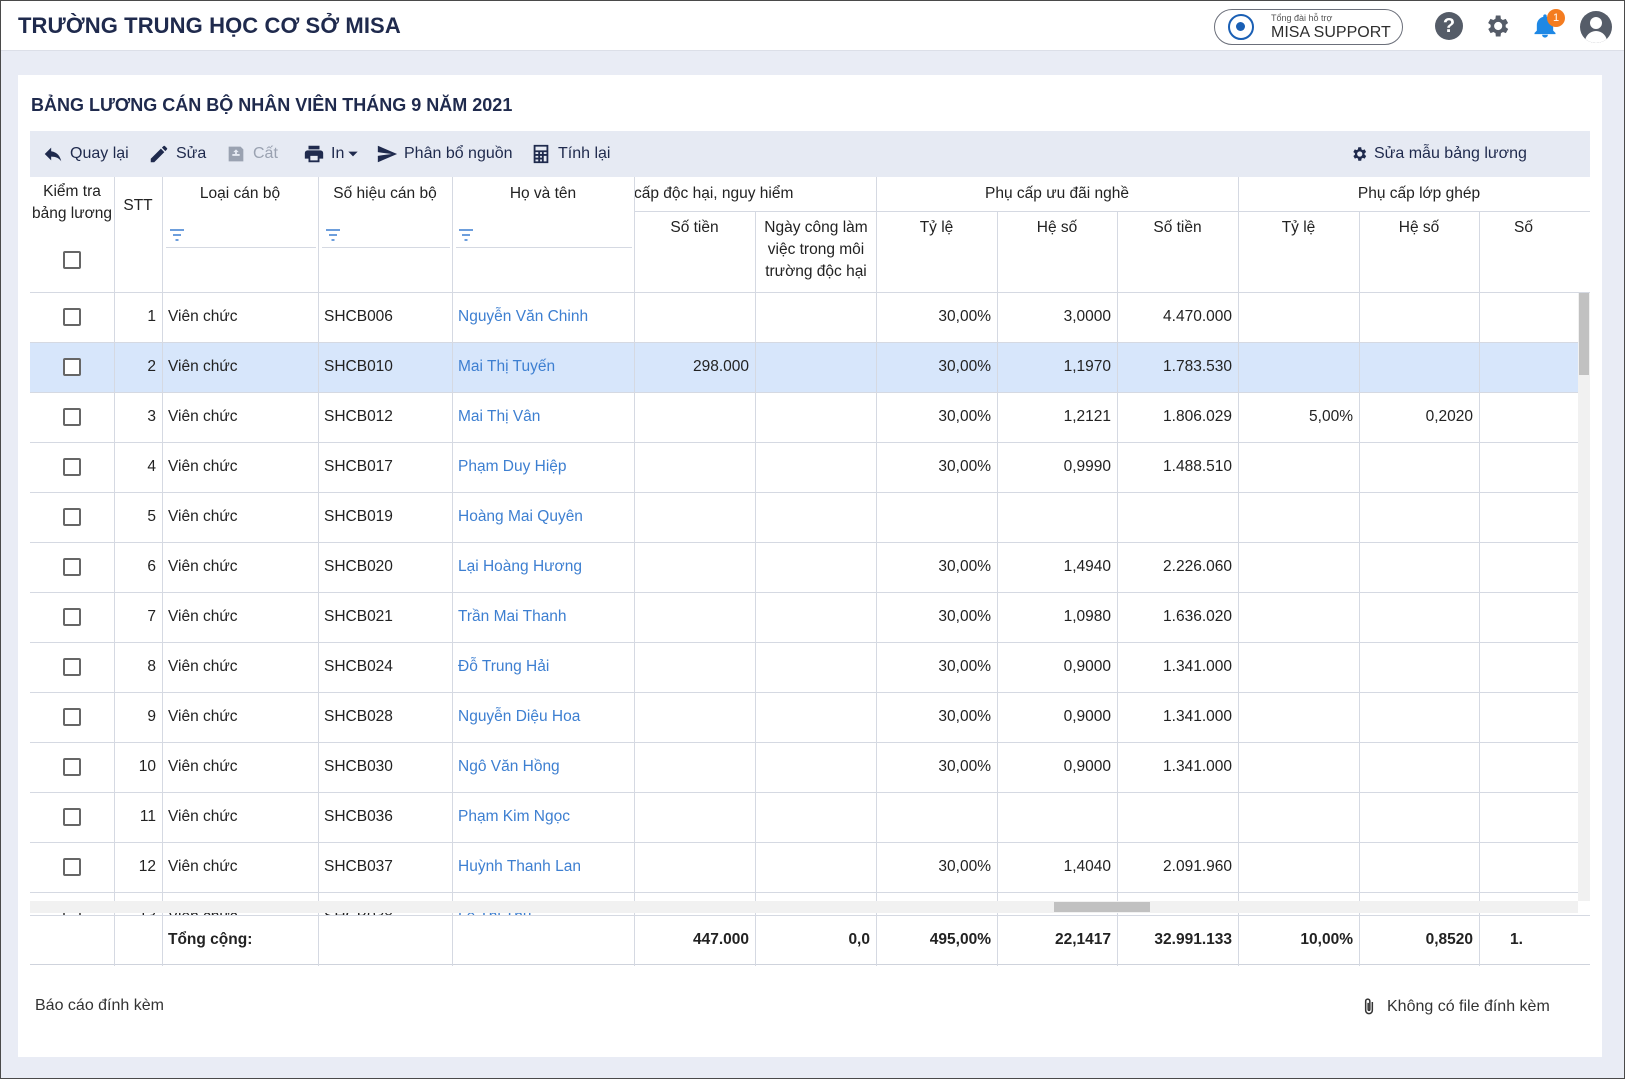  Describe the element at coordinates (804, 818) in the screenshot. I see `table-row: 11 Viên chức SHCB036 Phạm Kim Ngọc` at that location.